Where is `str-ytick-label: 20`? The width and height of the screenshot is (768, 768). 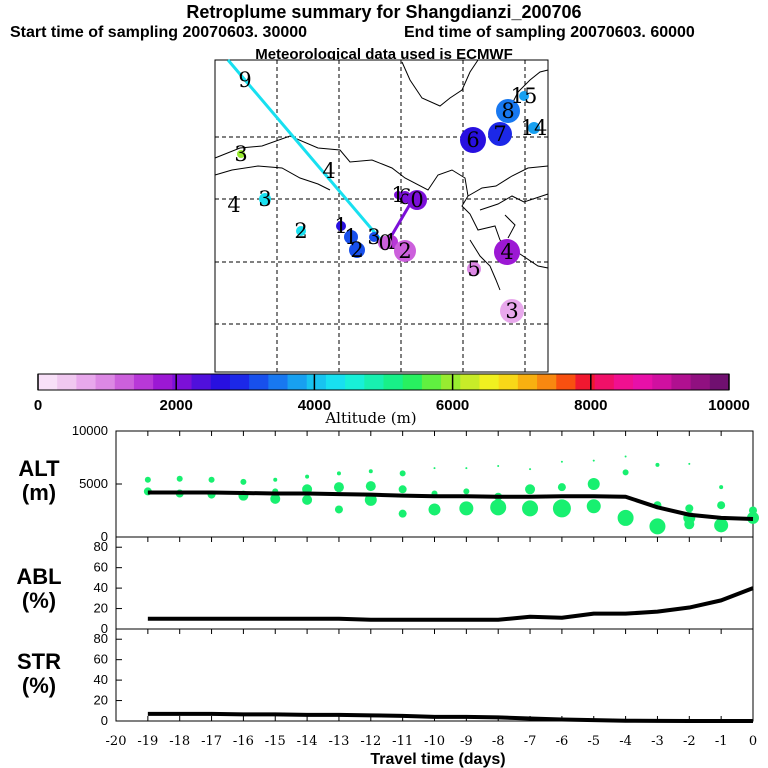
str-ytick-label: 20 is located at coordinates (101, 700).